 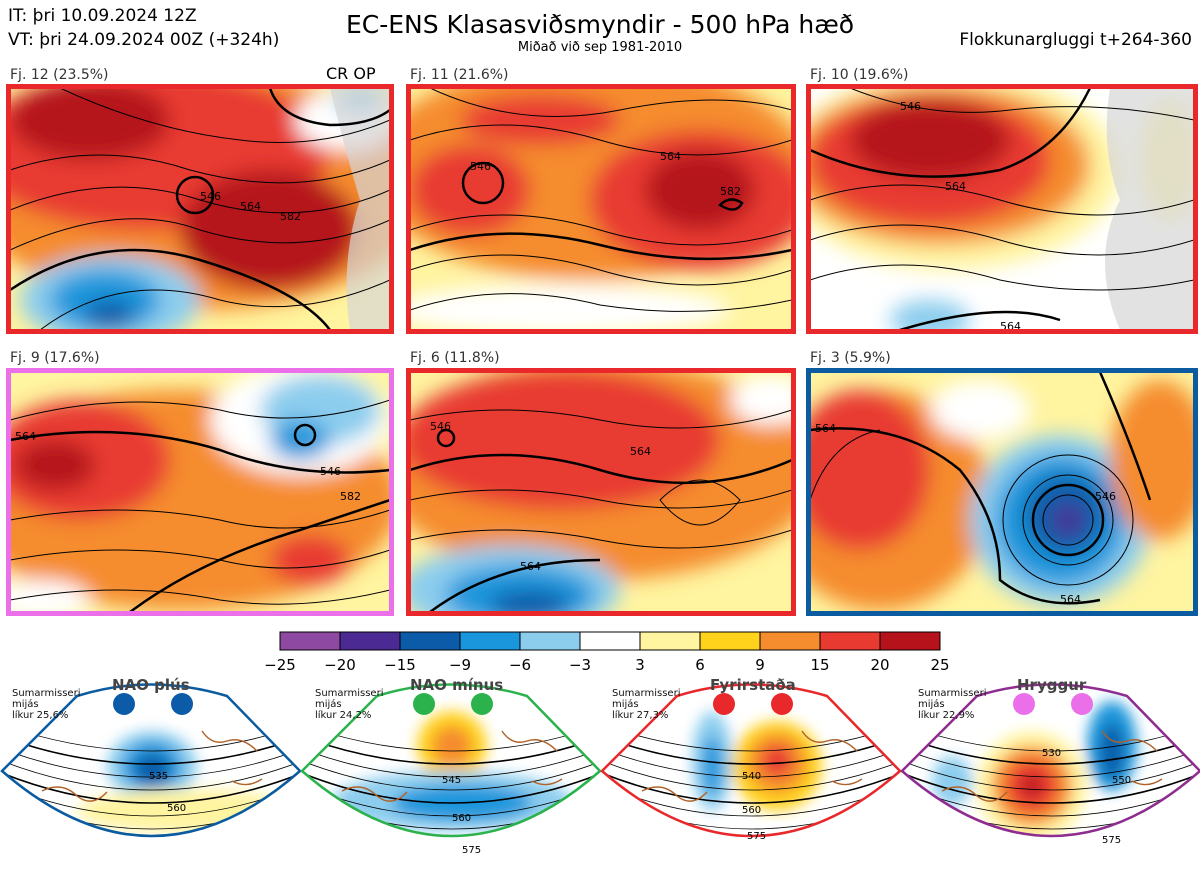 What do you see at coordinates (144, 40) in the screenshot?
I see `valid-time: VT: þri 24.09.2024 00Z (+324h)` at bounding box center [144, 40].